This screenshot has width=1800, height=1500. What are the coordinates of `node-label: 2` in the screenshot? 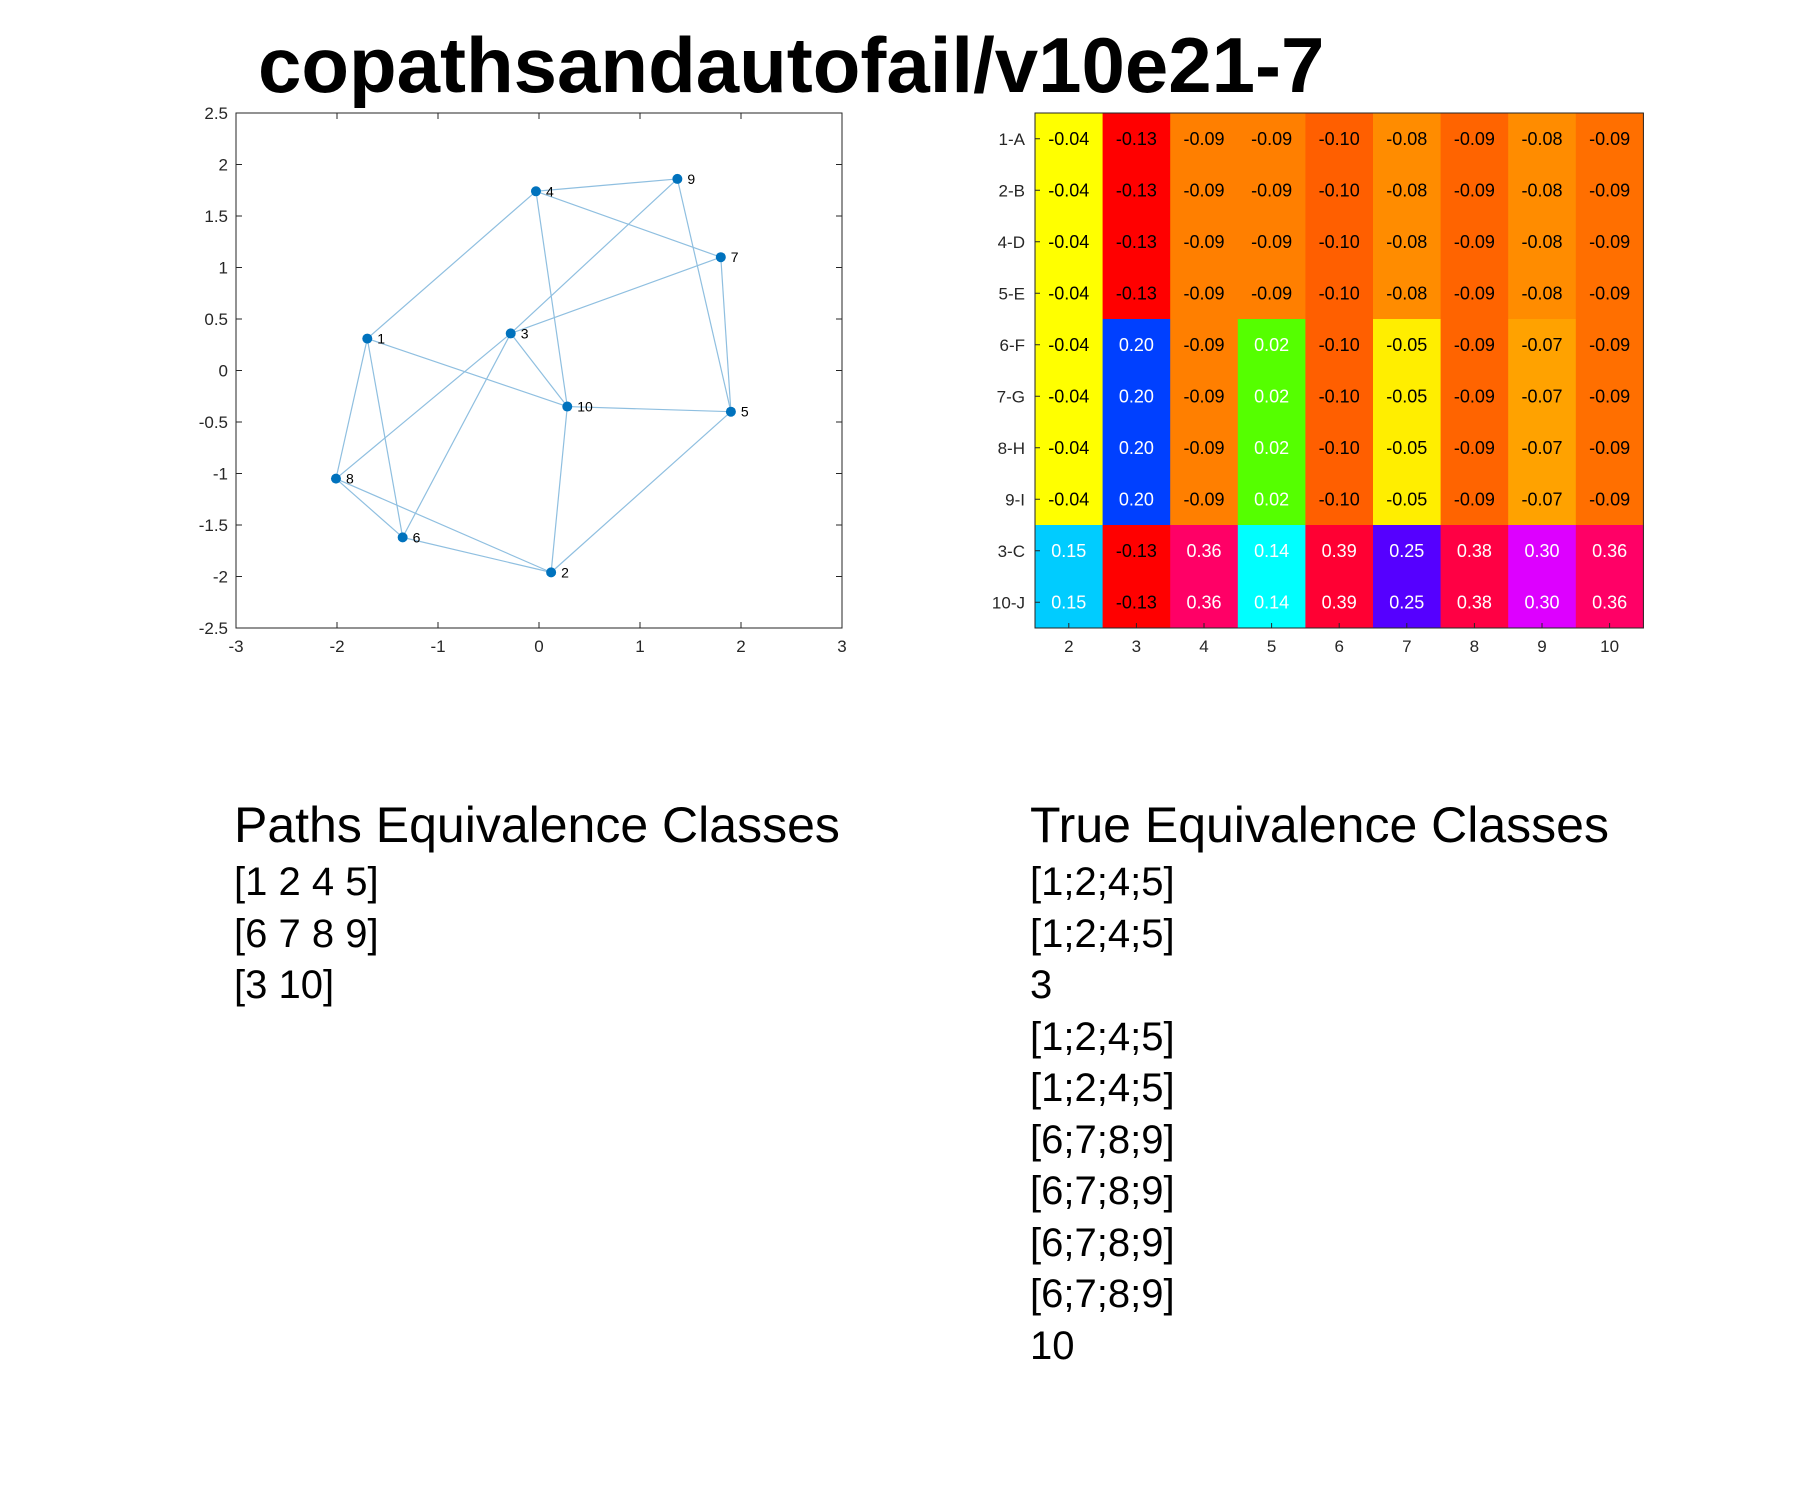 It's located at (565, 572).